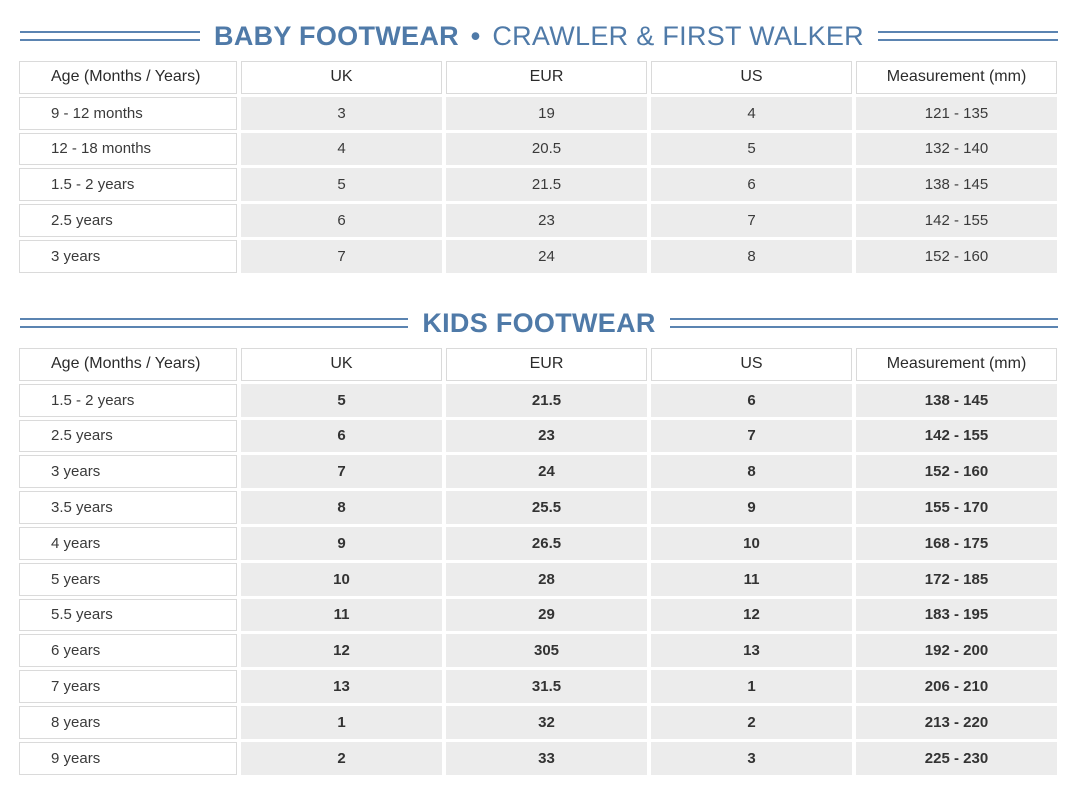  I want to click on row-age-label: 8 years, so click(128, 722).